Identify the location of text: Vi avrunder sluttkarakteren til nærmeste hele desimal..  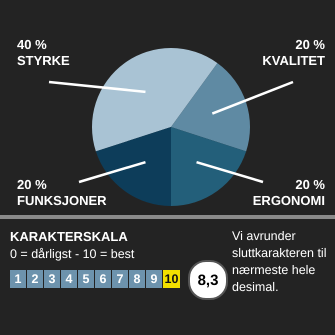
(280, 262).